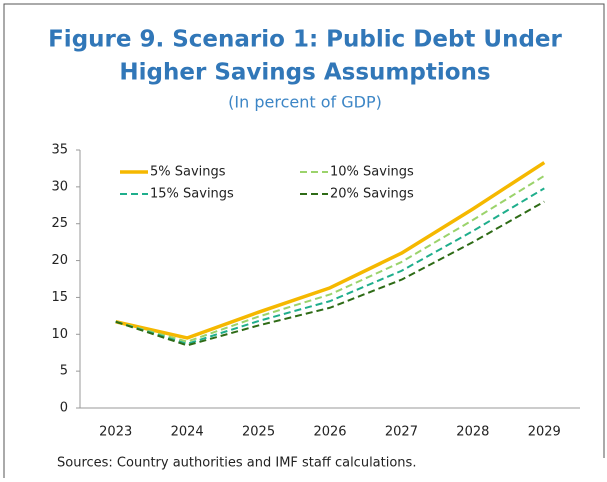 This screenshot has width=607, height=482. What do you see at coordinates (192, 194) in the screenshot?
I see `legend-label: 15% Savings` at bounding box center [192, 194].